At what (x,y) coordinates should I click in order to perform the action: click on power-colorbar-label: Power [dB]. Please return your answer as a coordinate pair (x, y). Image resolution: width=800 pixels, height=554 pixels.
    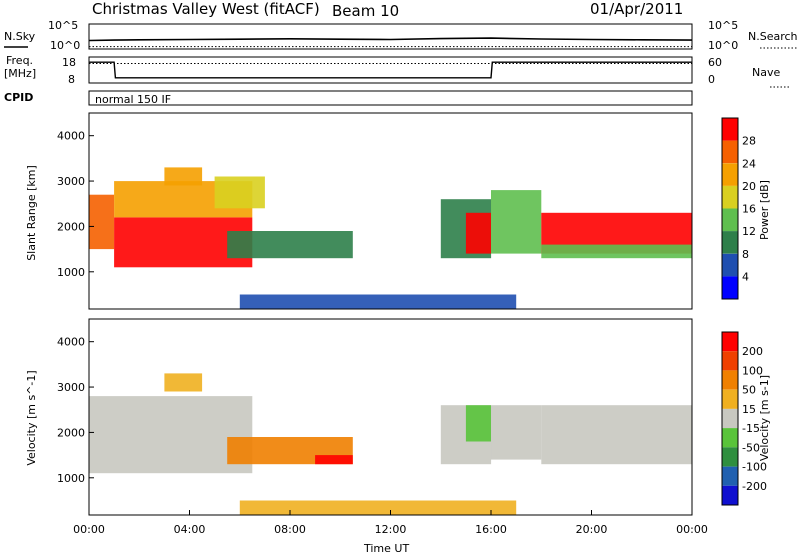
    Looking at the image, I should click on (764, 210).